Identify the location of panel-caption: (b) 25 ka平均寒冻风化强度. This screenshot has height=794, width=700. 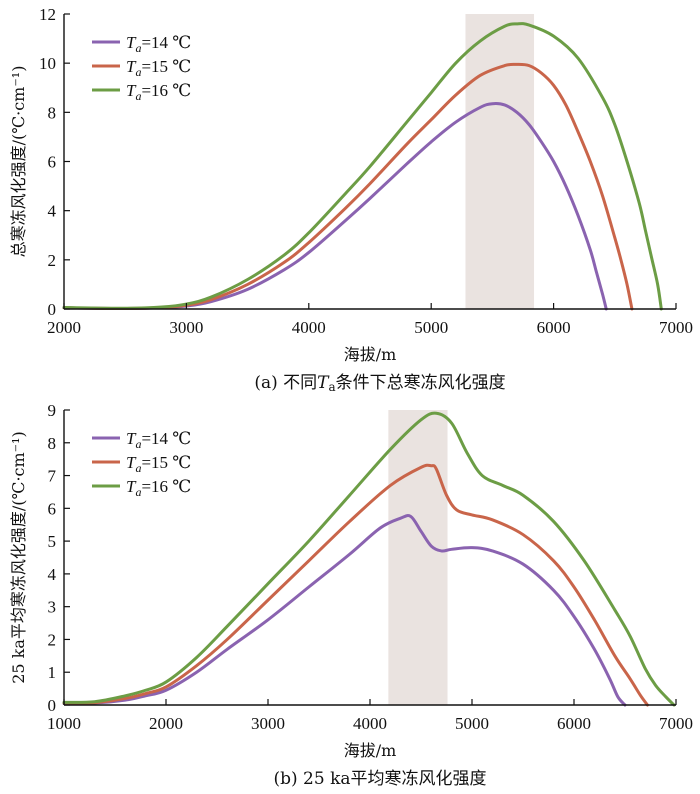
(379, 779).